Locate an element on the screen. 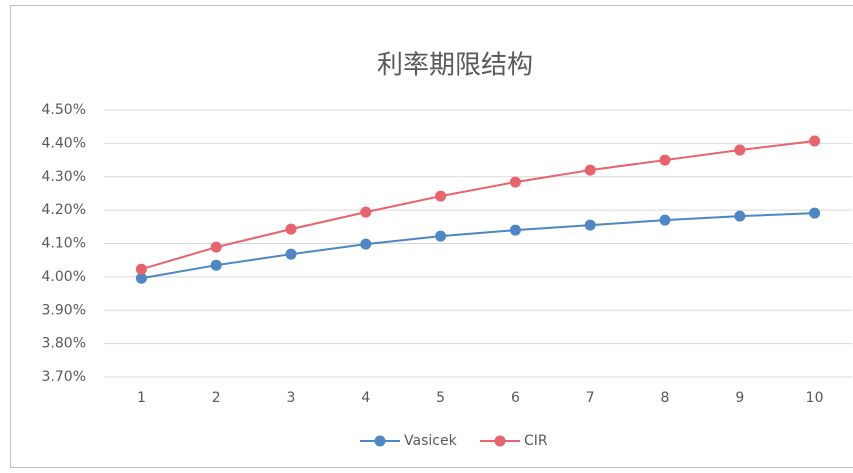 The image size is (853, 473). y-tick-label: 3.90% is located at coordinates (64, 310).